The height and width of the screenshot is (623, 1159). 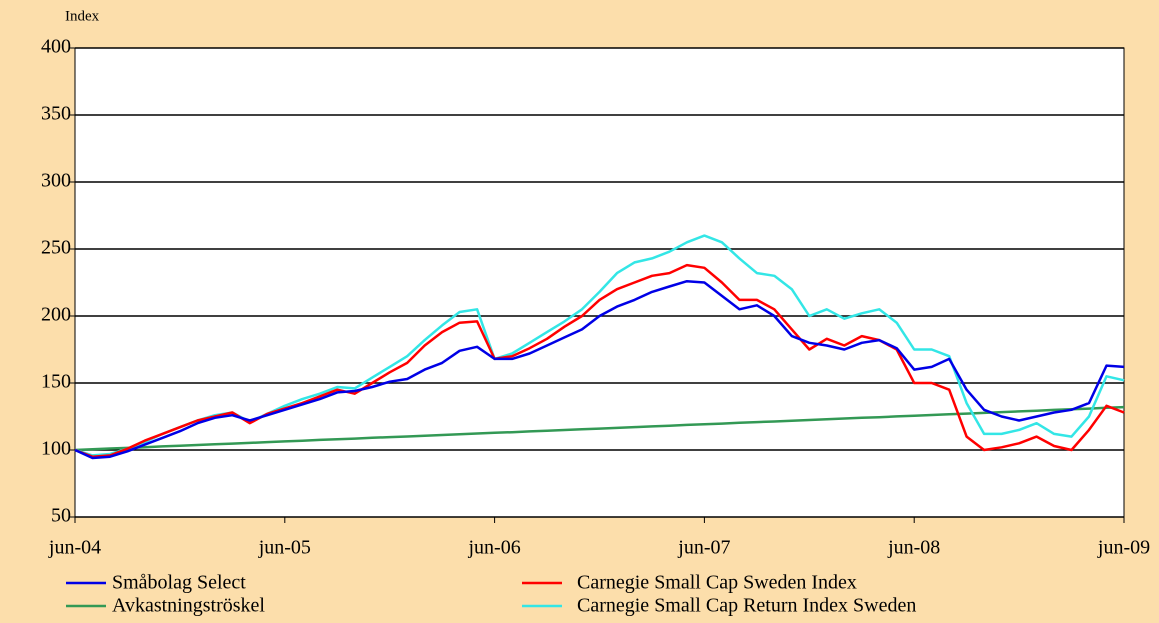 I want to click on legend-label: Carnegie Small Cap Sweden Index, so click(x=717, y=583).